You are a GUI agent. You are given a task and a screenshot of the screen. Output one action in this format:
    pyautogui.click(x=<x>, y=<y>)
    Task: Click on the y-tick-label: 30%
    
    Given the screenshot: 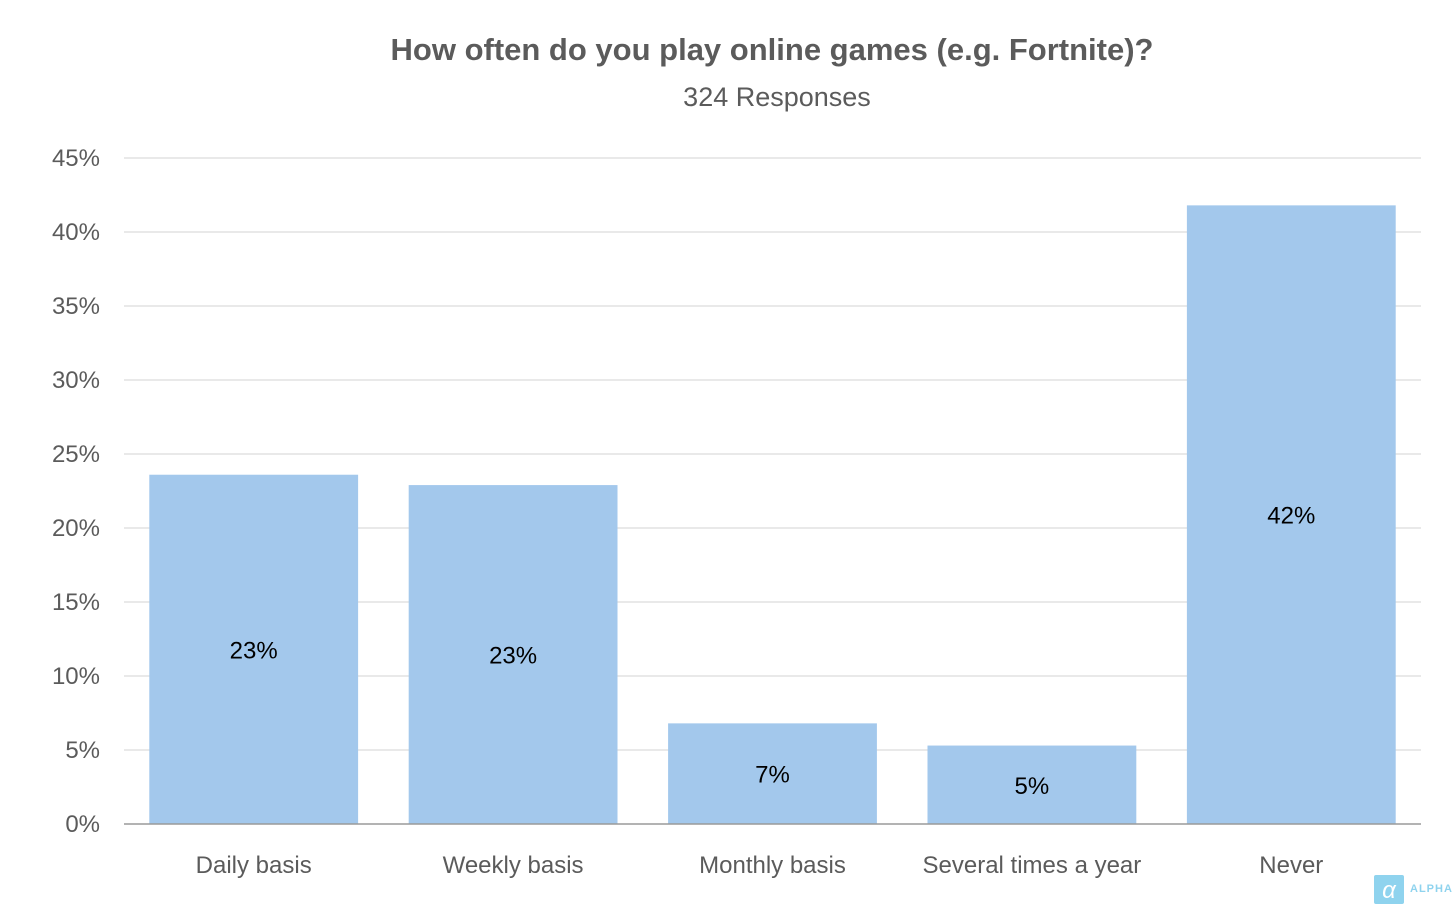 What is the action you would take?
    pyautogui.click(x=76, y=380)
    